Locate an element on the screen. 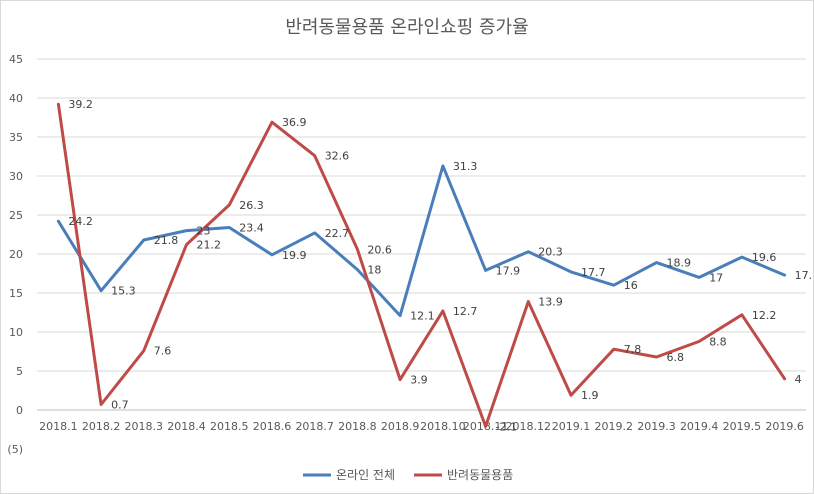  data-label: 8.8 is located at coordinates (718, 341).